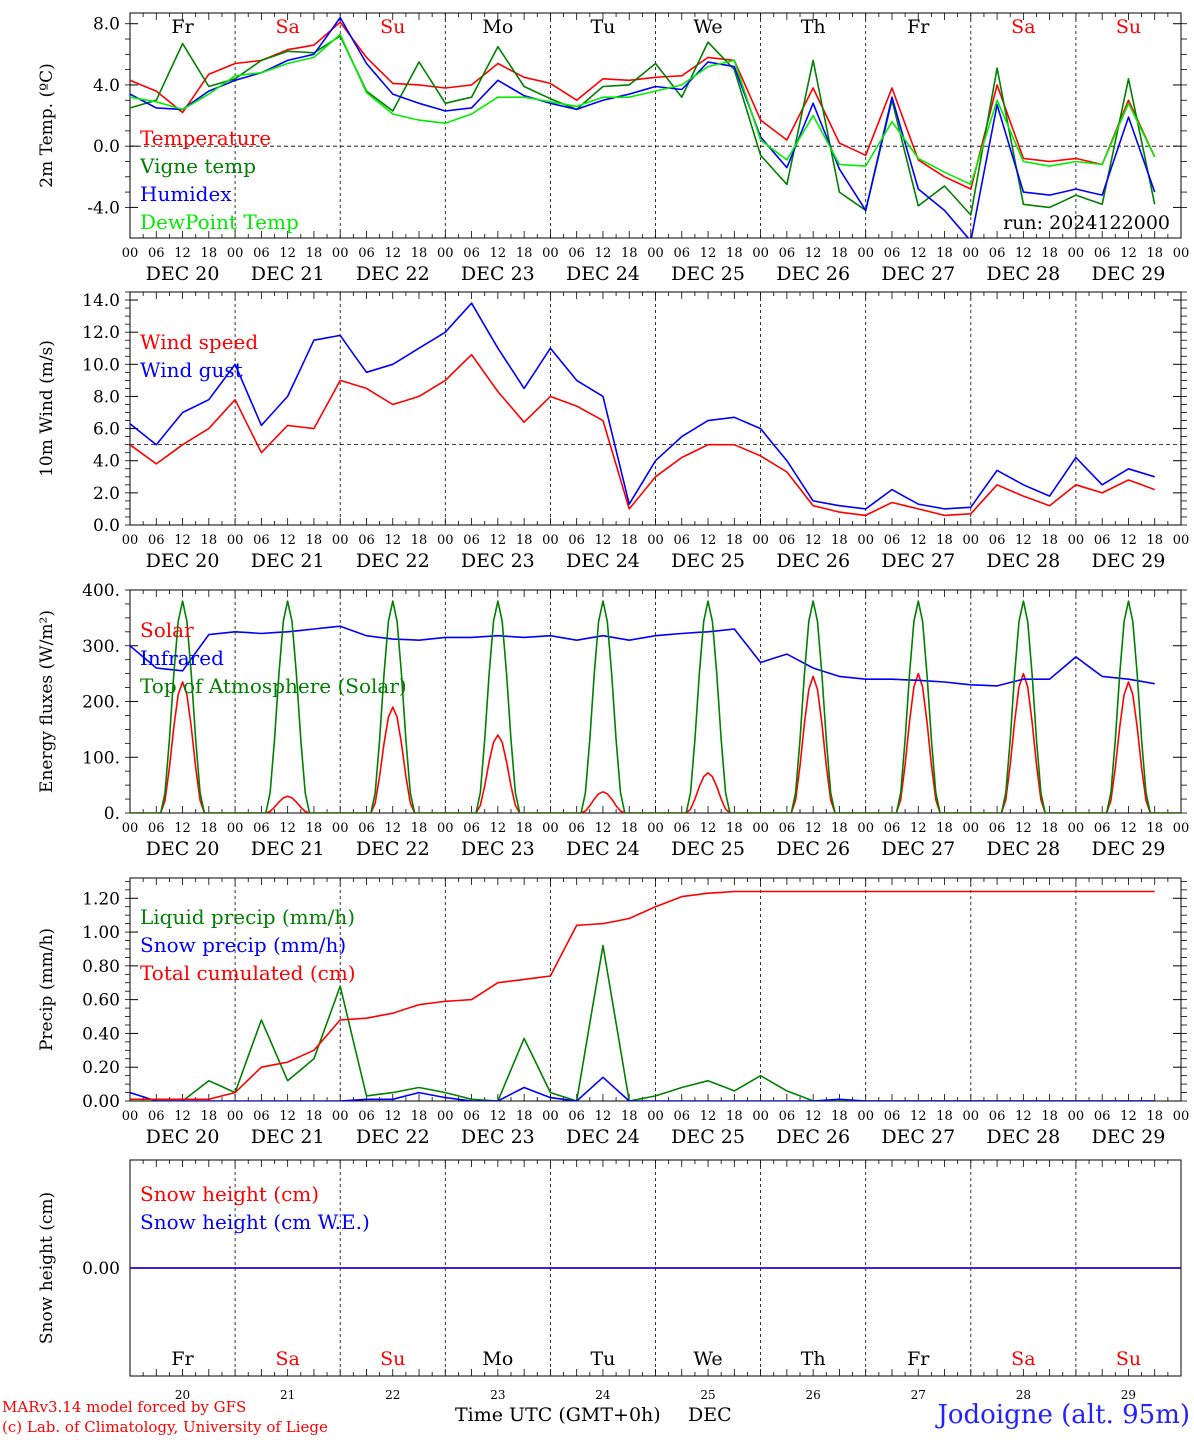  Describe the element at coordinates (101, 365) in the screenshot. I see `y-tick-label: 10.0` at that location.